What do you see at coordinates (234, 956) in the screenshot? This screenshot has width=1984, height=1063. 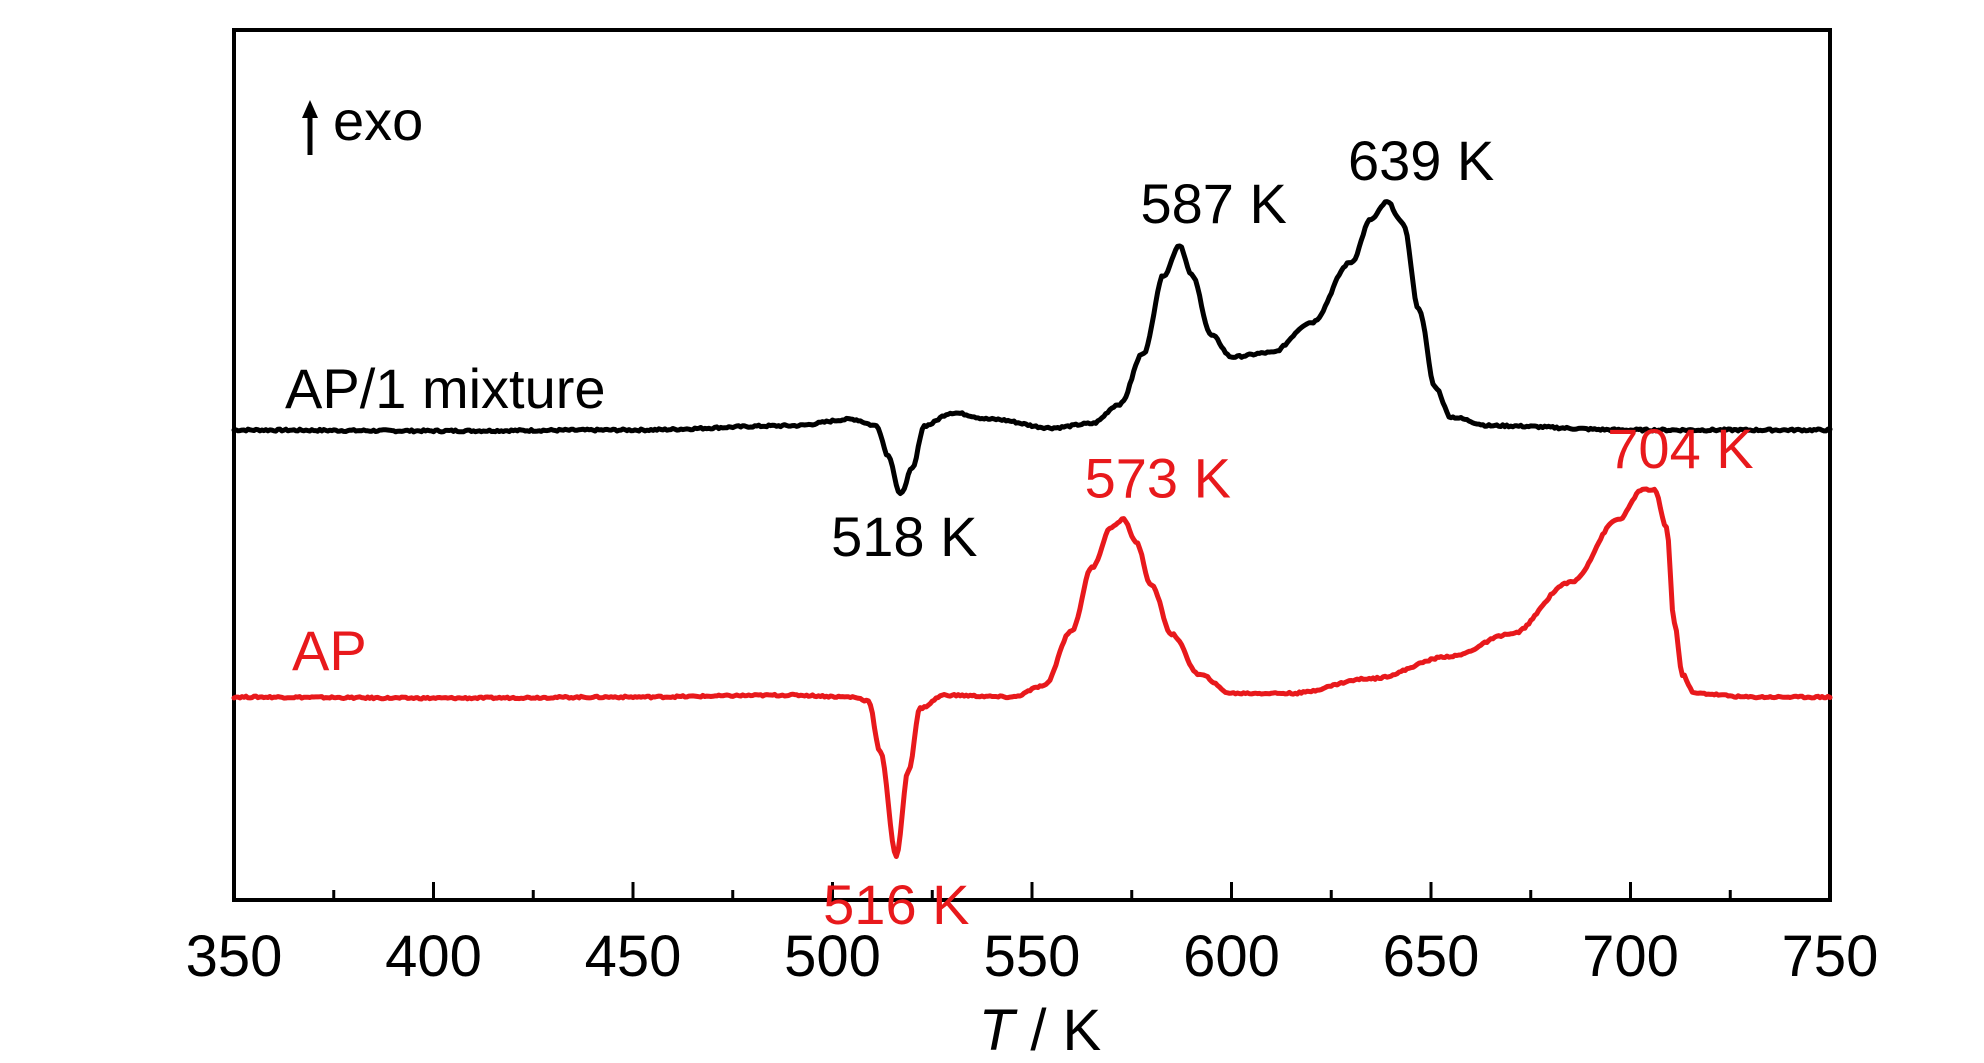 I see `x-tick-label-350: 350` at bounding box center [234, 956].